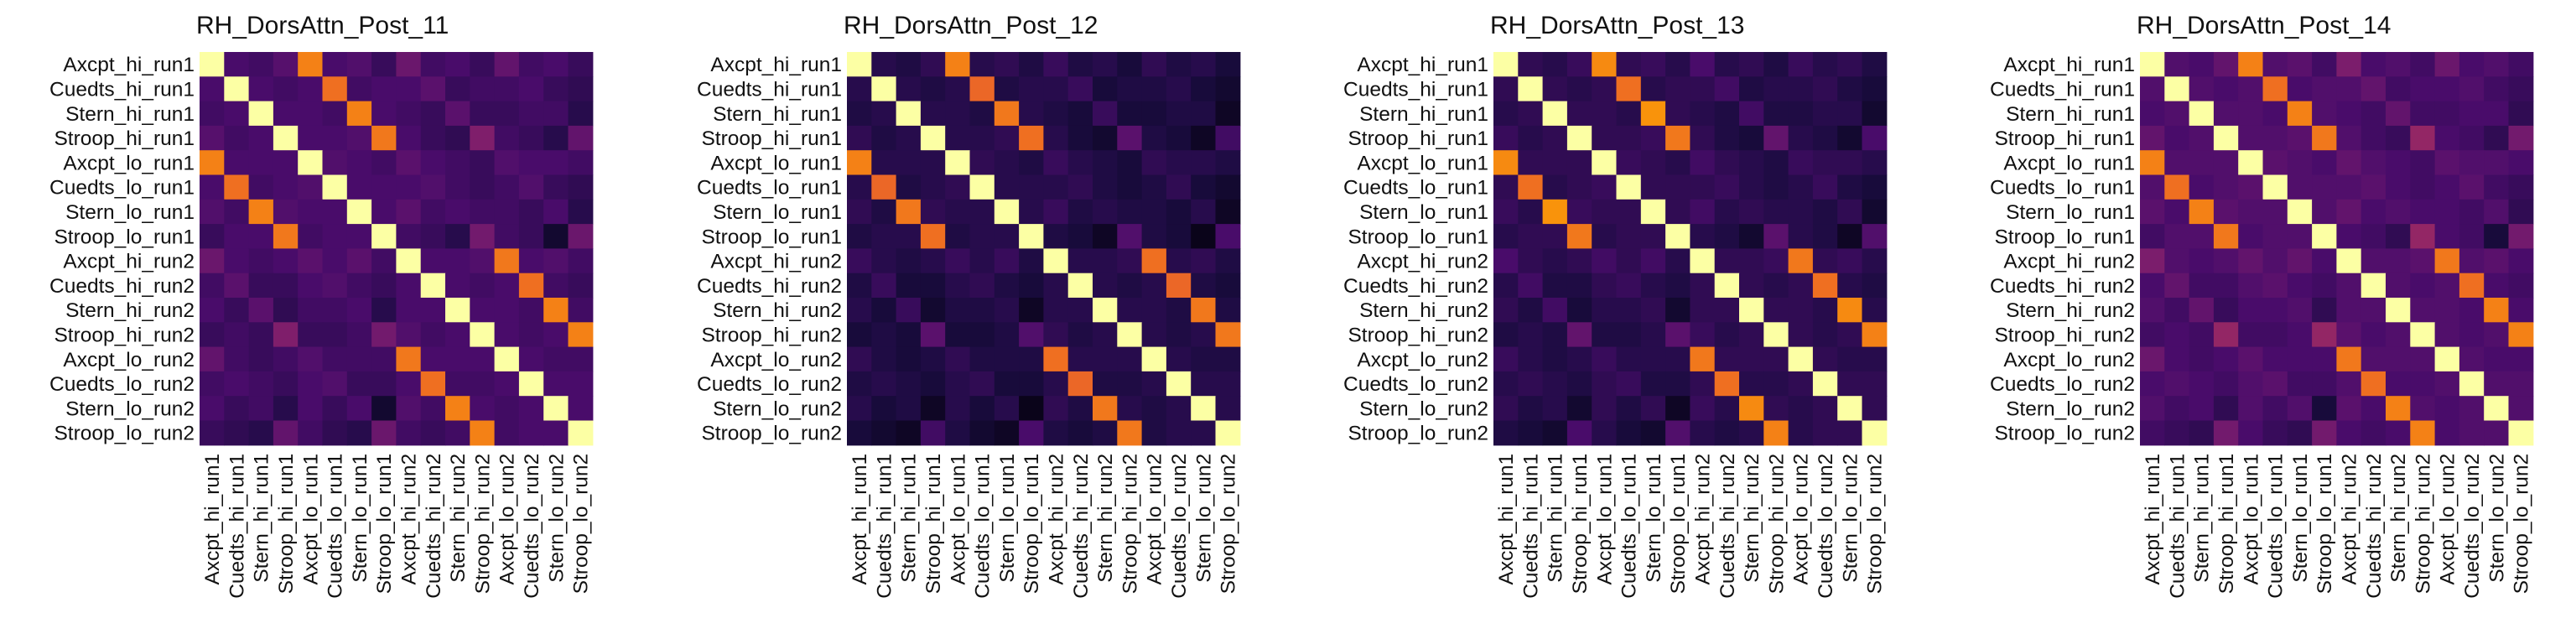 This screenshot has height=644, width=2576. I want to click on y-tick-label: Cuedts_hi_run1, so click(1415, 89).